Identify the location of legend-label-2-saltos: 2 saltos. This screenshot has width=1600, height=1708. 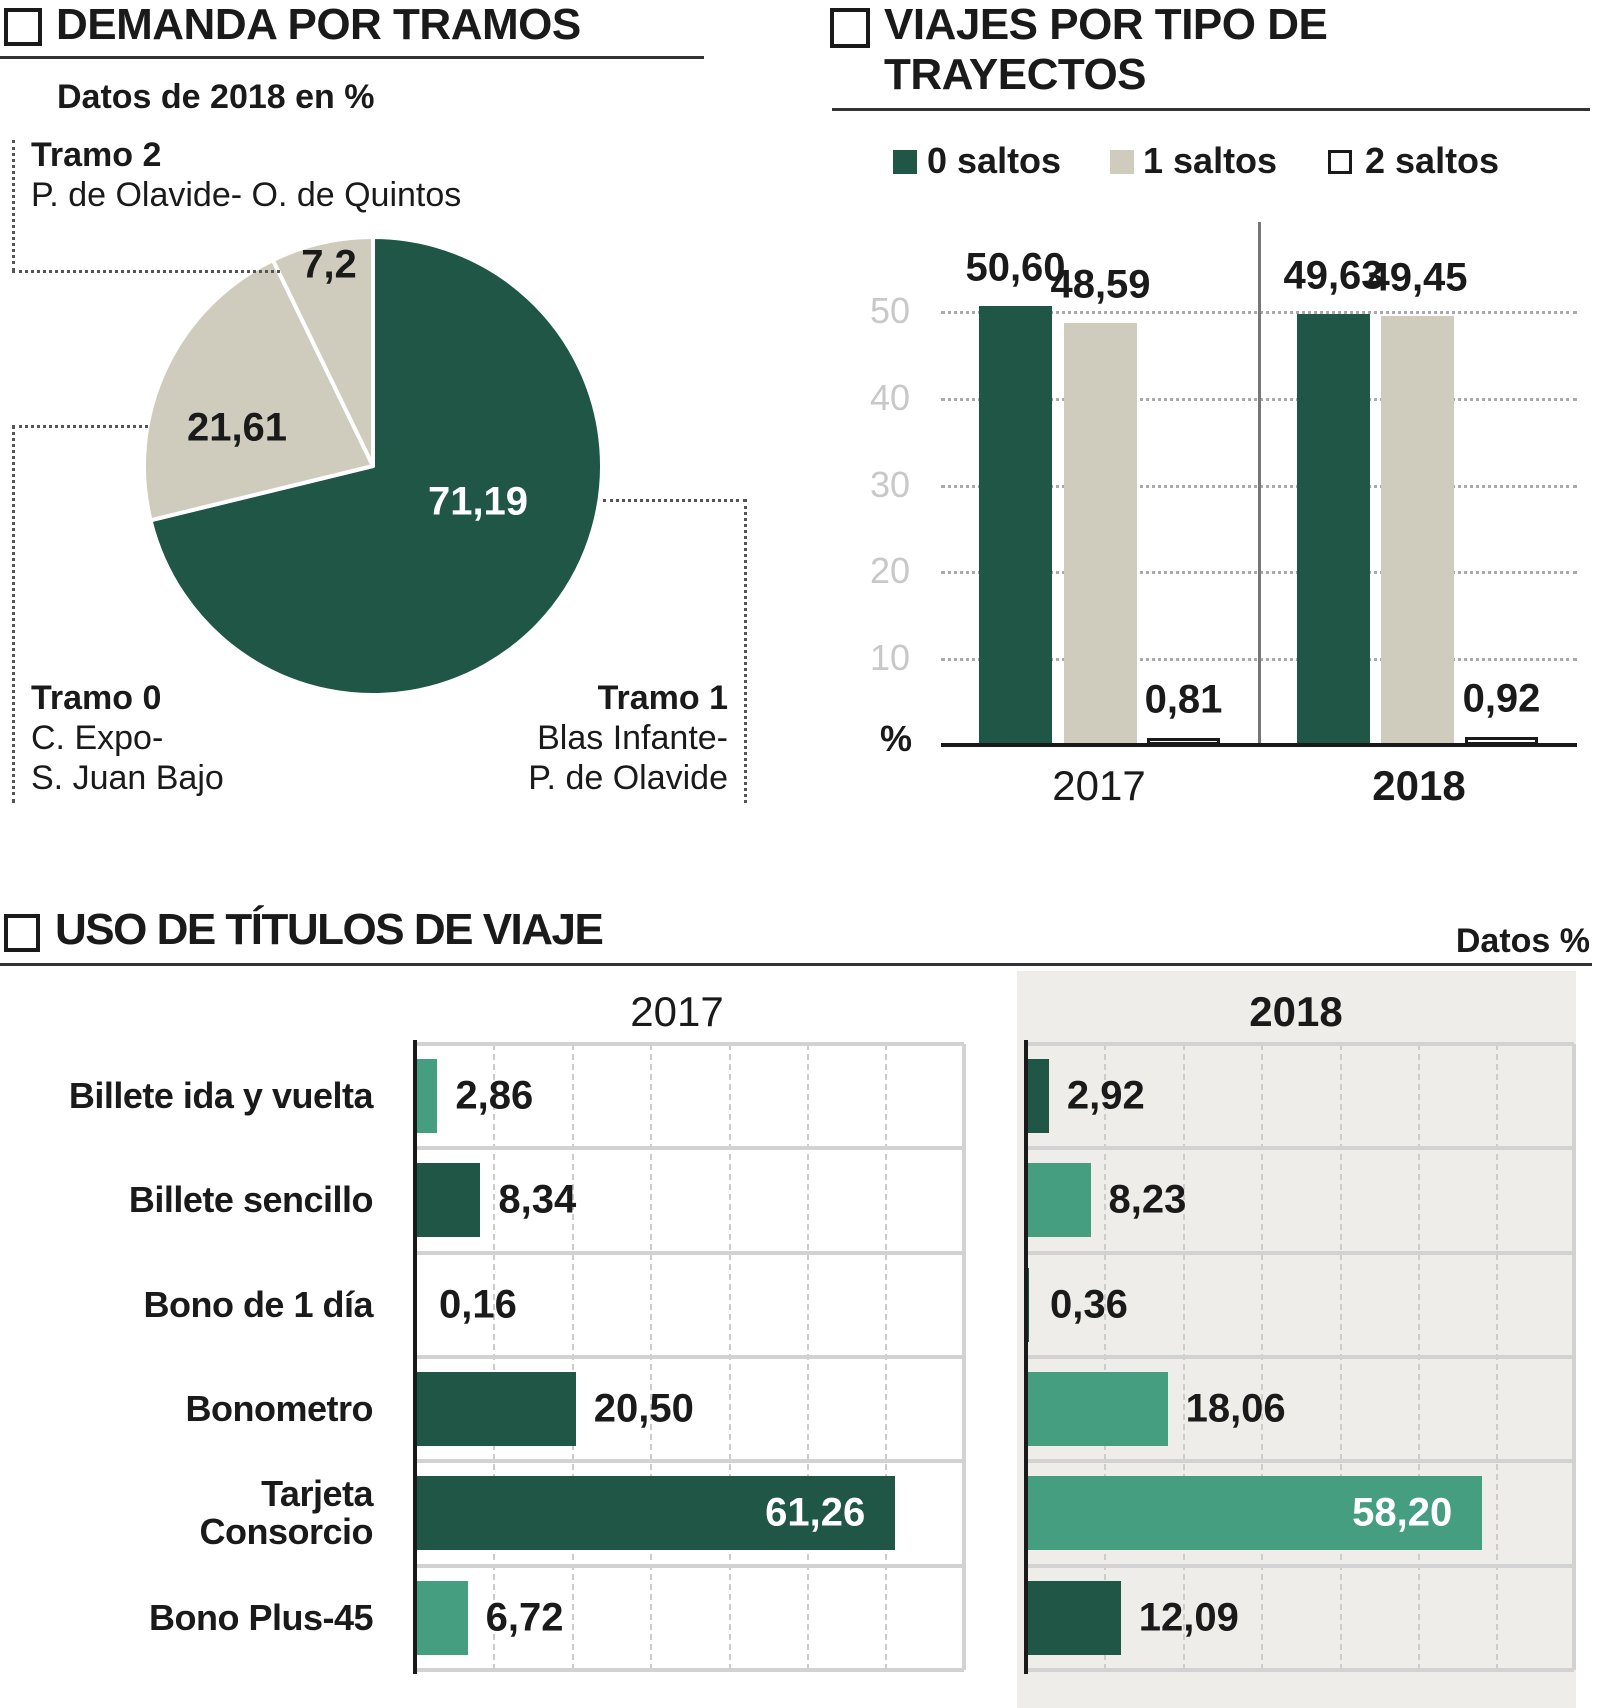
(1432, 160).